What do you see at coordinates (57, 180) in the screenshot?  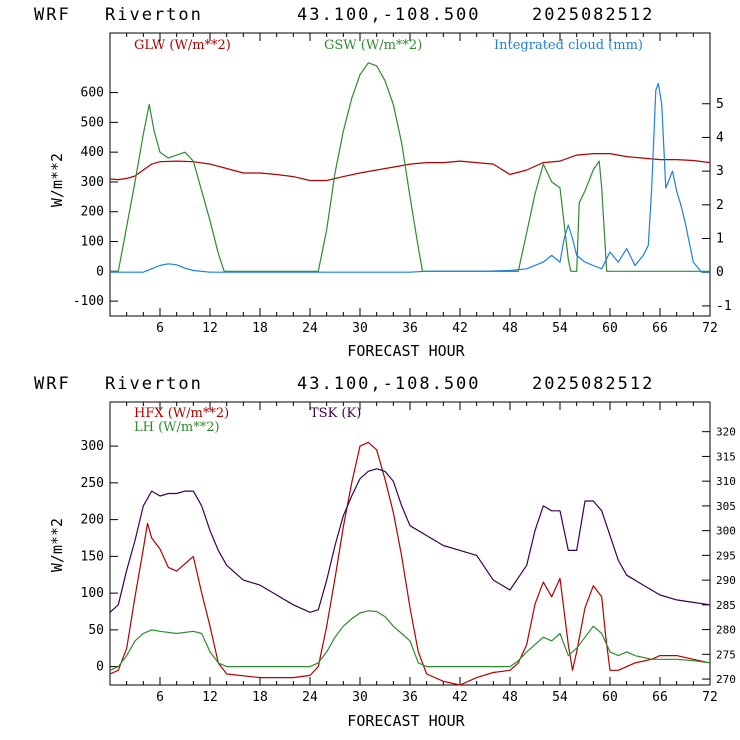 I see `top-ylabel: W/m**2` at bounding box center [57, 180].